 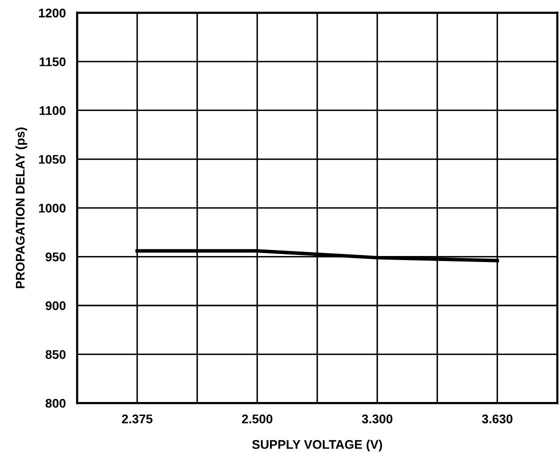 I want to click on x-tick-label: 2.500, so click(x=257, y=419).